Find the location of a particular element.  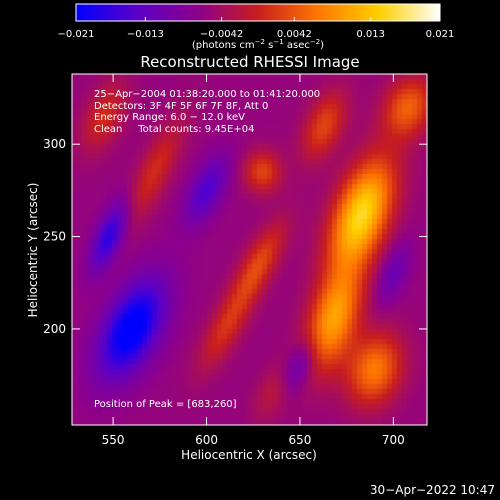

chart-title: Reconstructed RHESSI Image is located at coordinates (249, 62).